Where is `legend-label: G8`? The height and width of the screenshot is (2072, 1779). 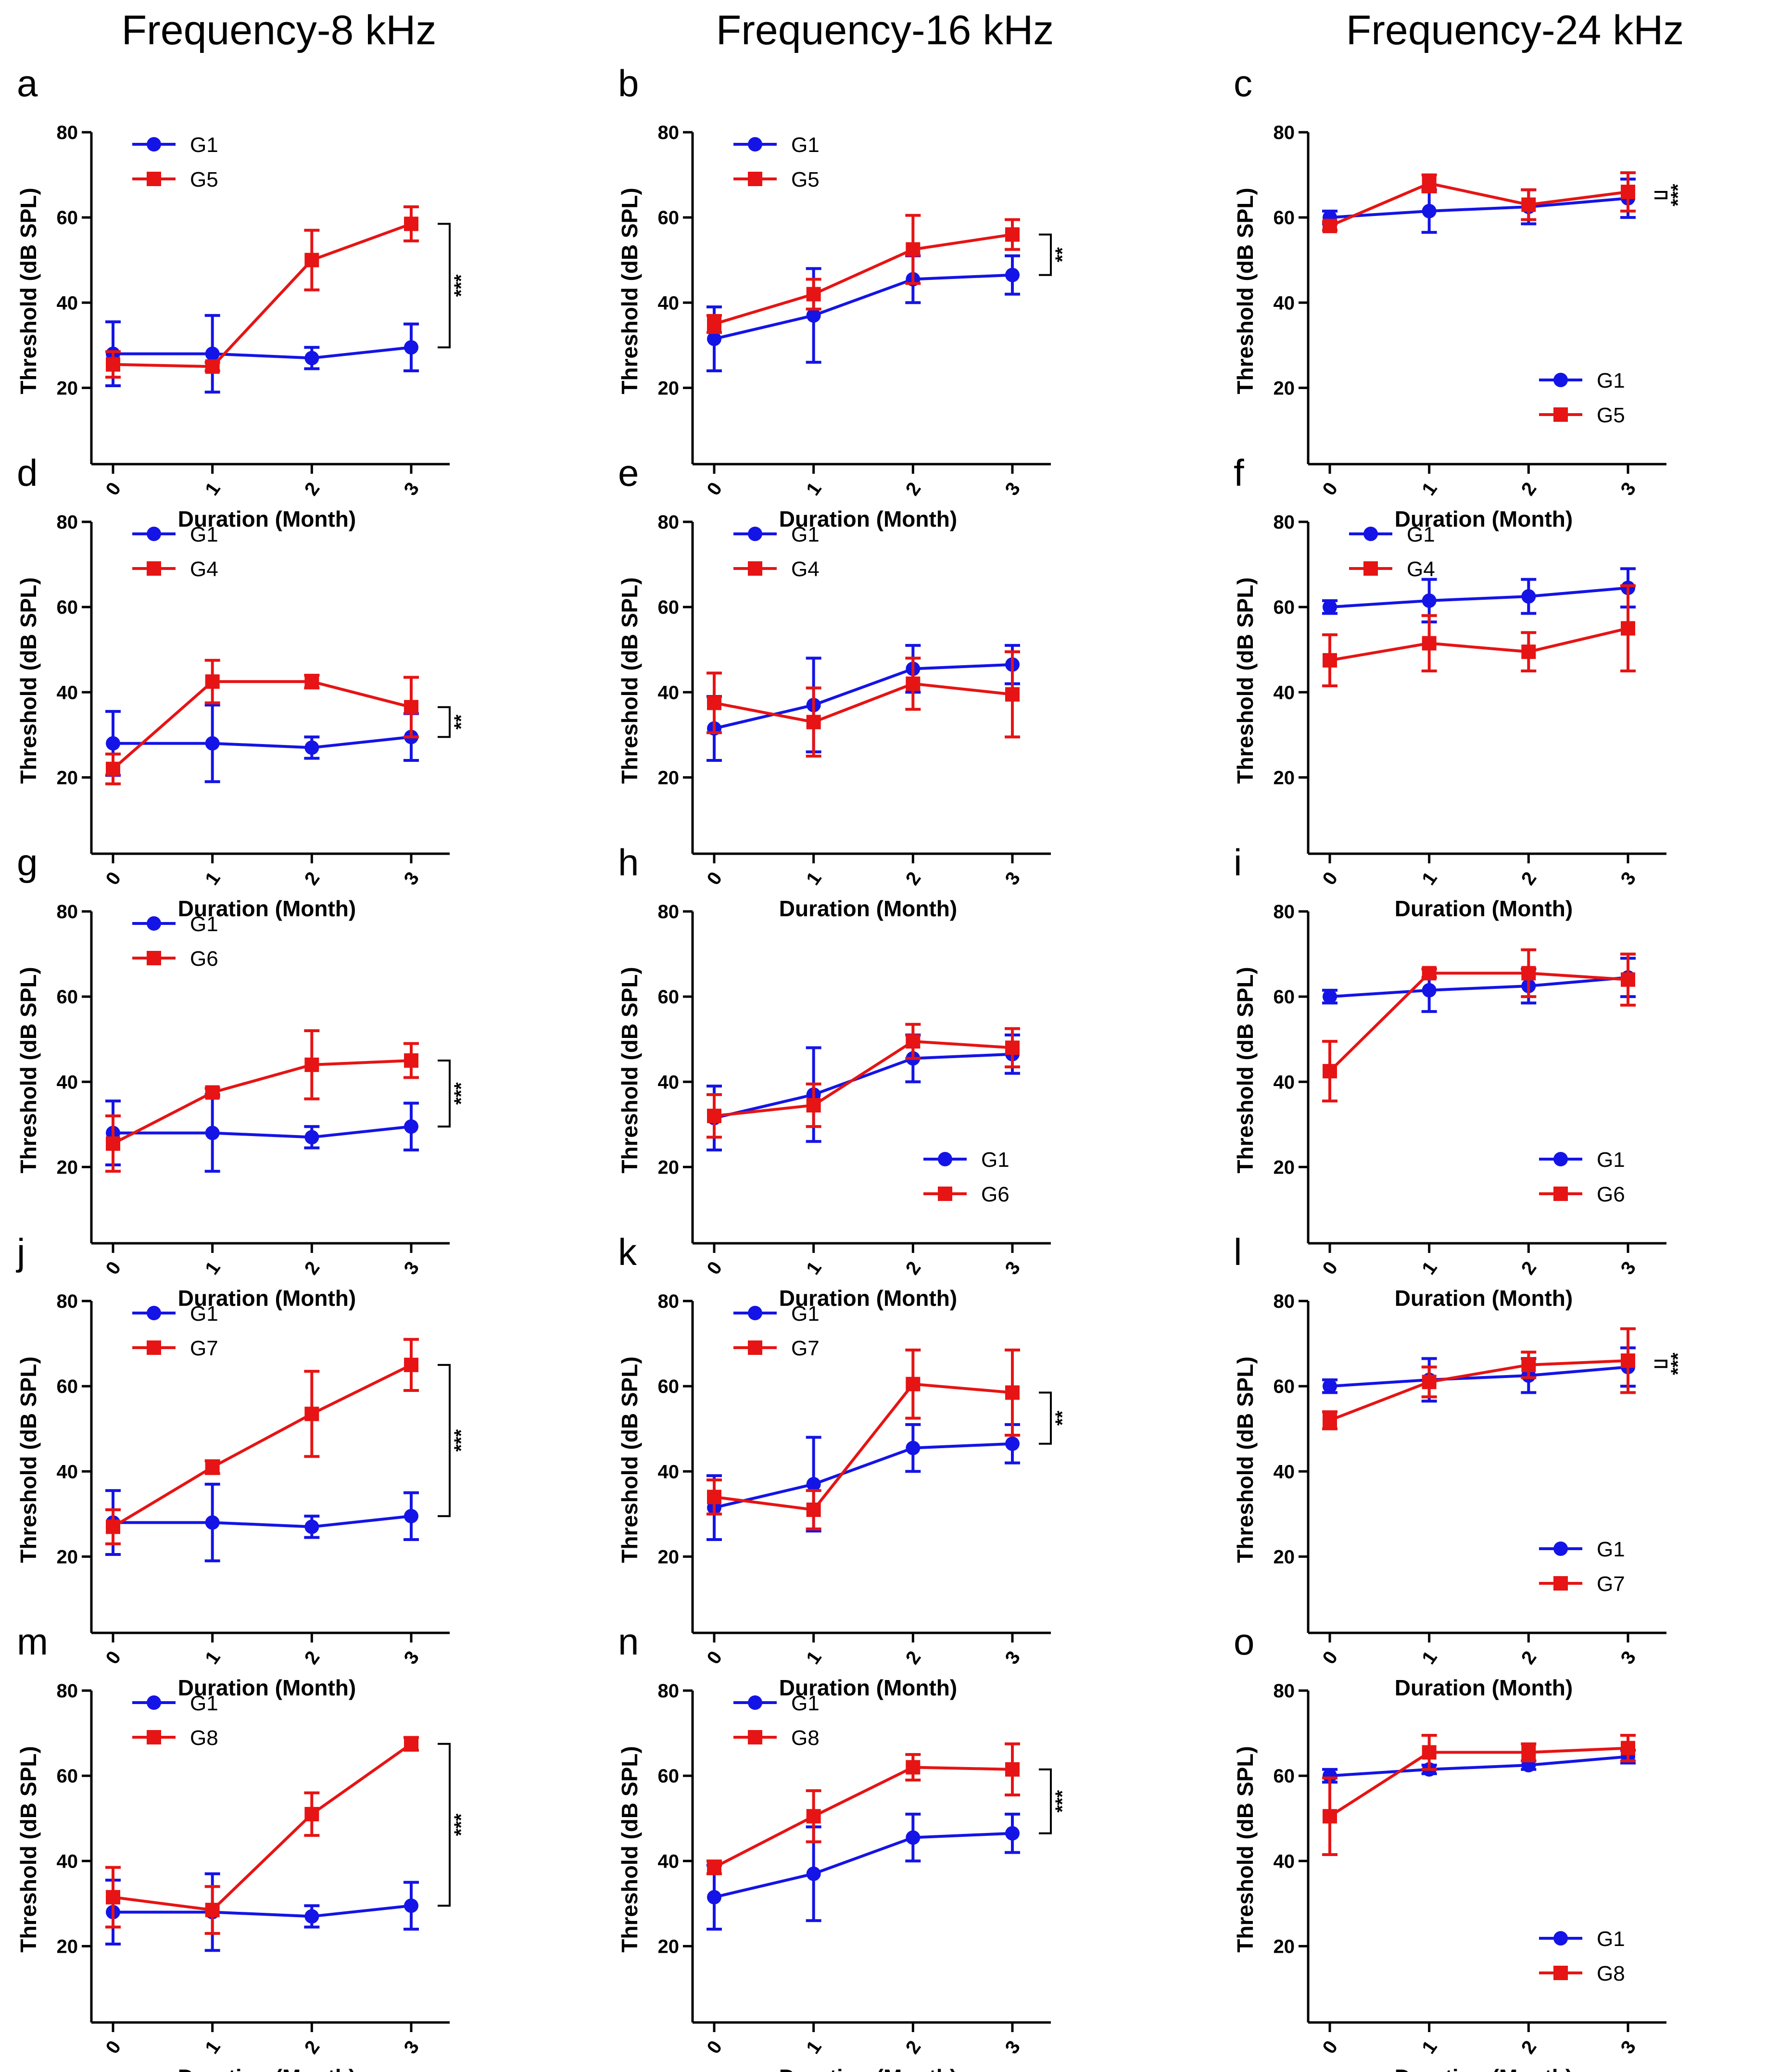 legend-label: G8 is located at coordinates (1611, 1974).